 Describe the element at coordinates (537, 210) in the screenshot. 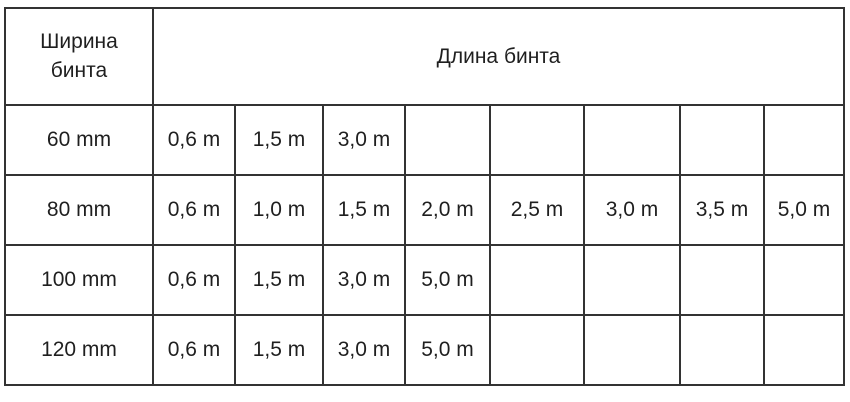

I see `length-cell: 2,5 m` at that location.